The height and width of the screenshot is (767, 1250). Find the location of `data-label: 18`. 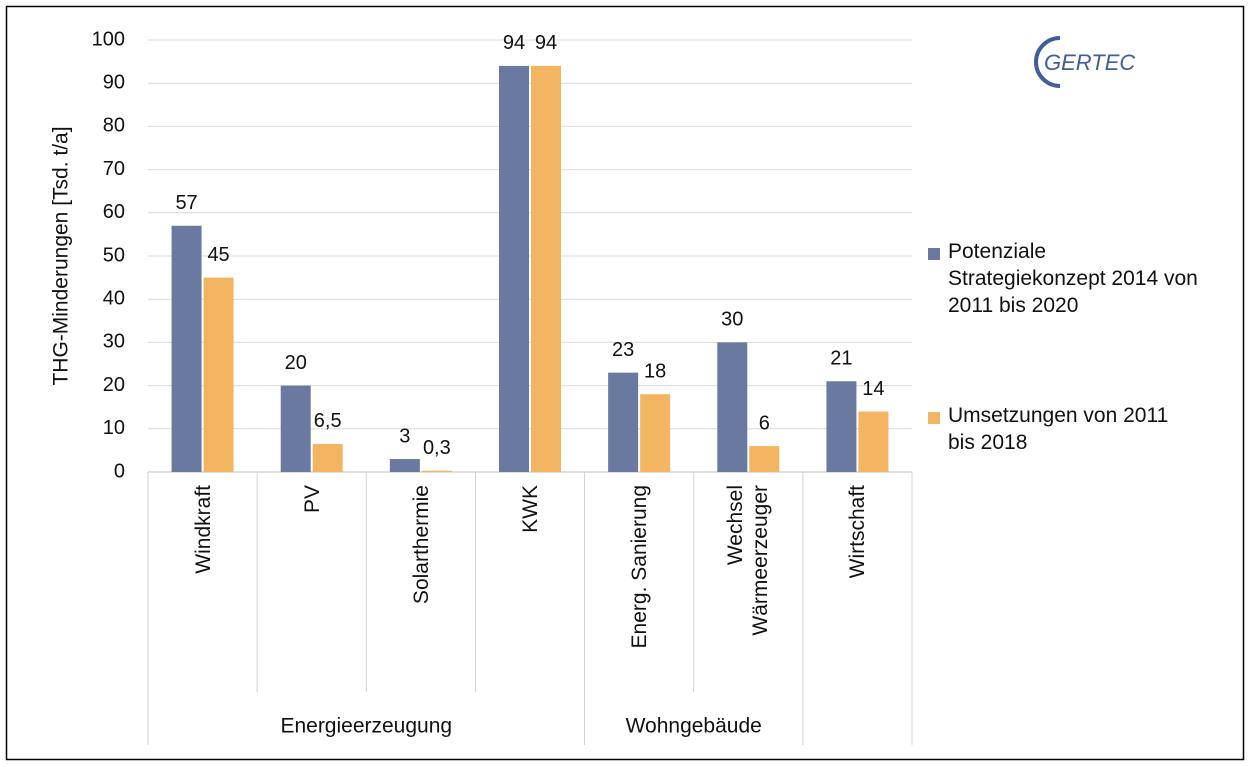

data-label: 18 is located at coordinates (655, 372).